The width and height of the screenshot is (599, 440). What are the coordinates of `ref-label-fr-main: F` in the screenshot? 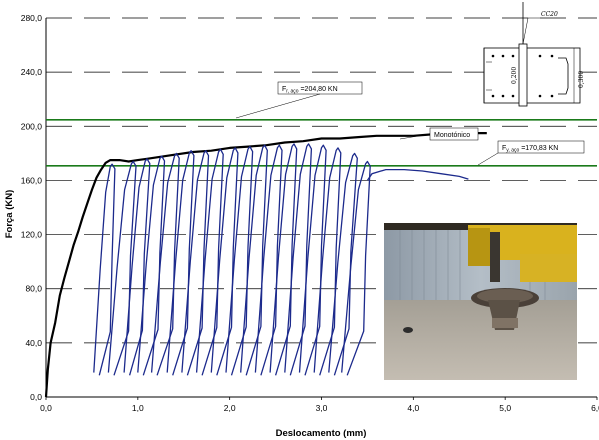 It's located at (284, 89).